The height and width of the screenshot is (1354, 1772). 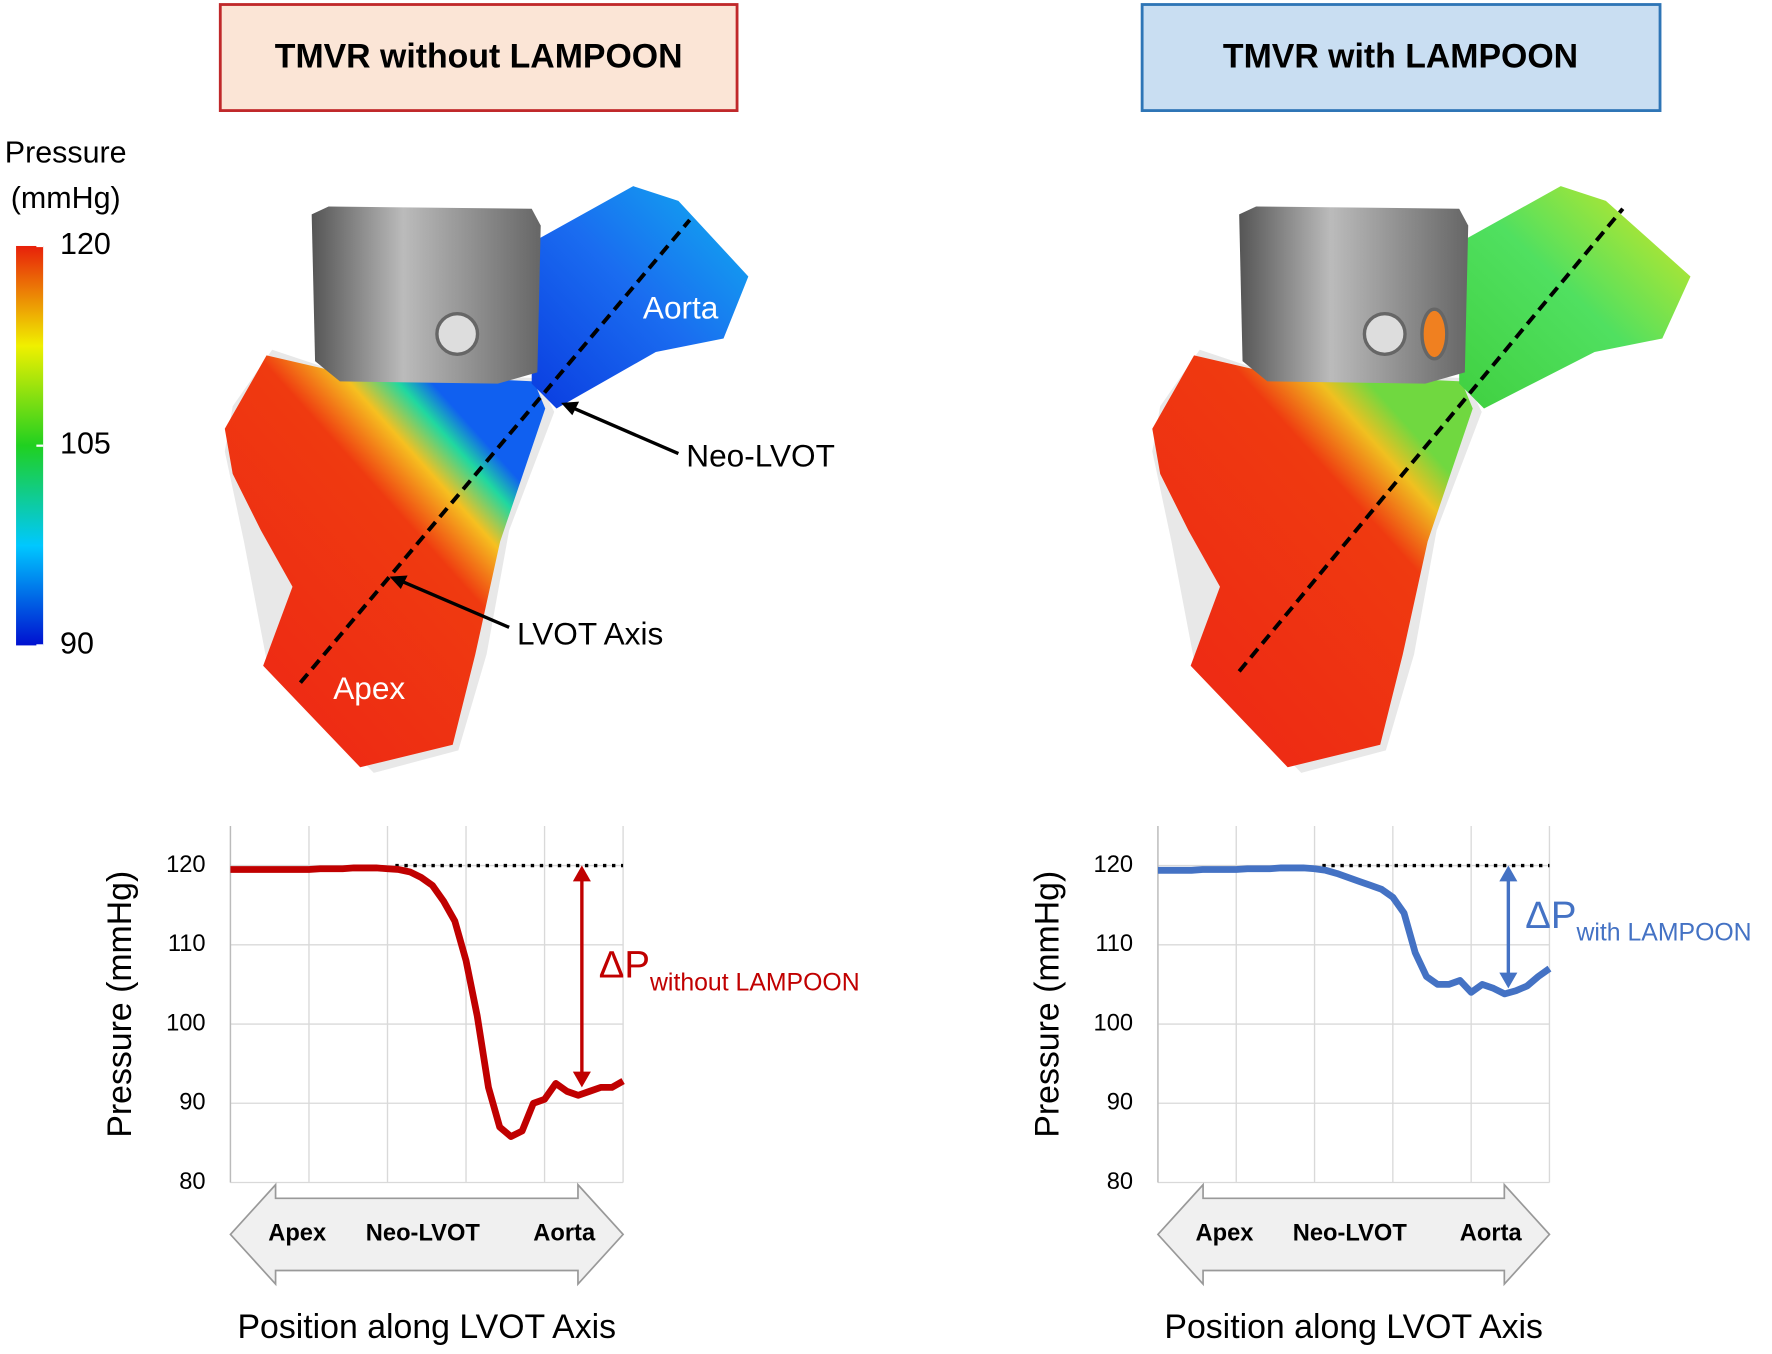 I want to click on delta-subscript: without LAMPOON, so click(x=754, y=982).